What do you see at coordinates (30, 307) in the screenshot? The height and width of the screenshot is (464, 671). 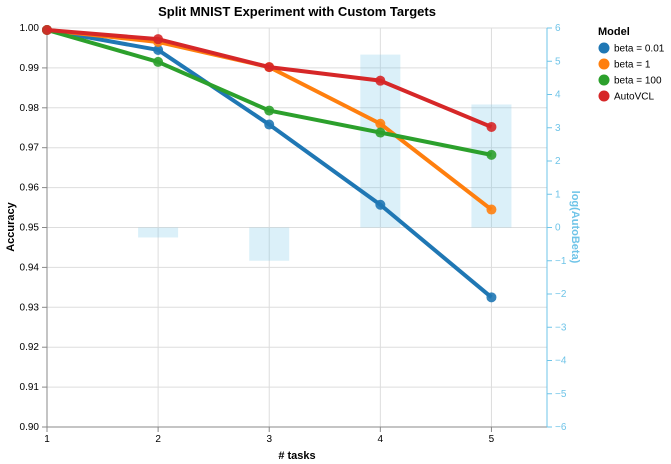 I see `y-tick-label: 0.93` at bounding box center [30, 307].